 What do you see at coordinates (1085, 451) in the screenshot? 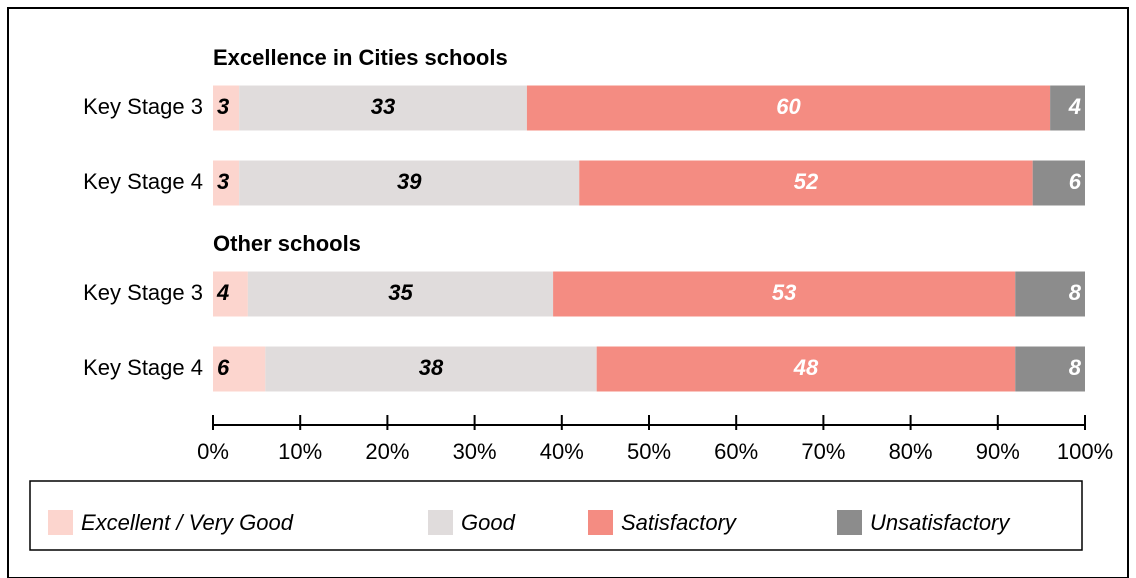
I see `x-tick-label: 100%` at bounding box center [1085, 451].